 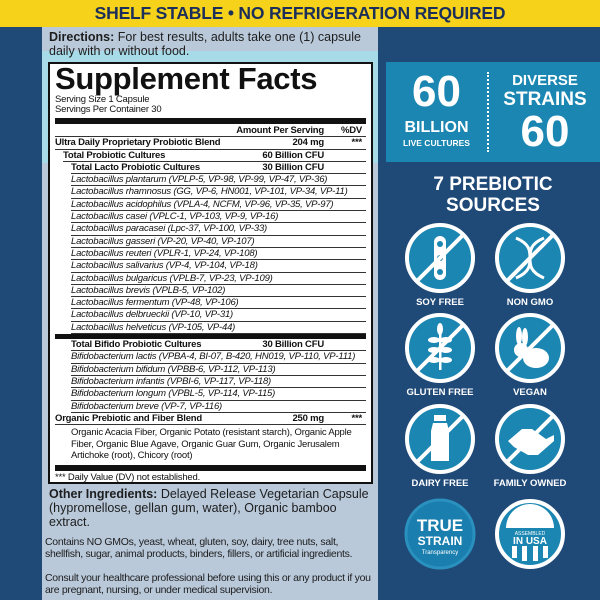 What do you see at coordinates (148, 290) in the screenshot?
I see `strain-name: Lactobacillus brevis (VPLB-5, VP-102)` at bounding box center [148, 290].